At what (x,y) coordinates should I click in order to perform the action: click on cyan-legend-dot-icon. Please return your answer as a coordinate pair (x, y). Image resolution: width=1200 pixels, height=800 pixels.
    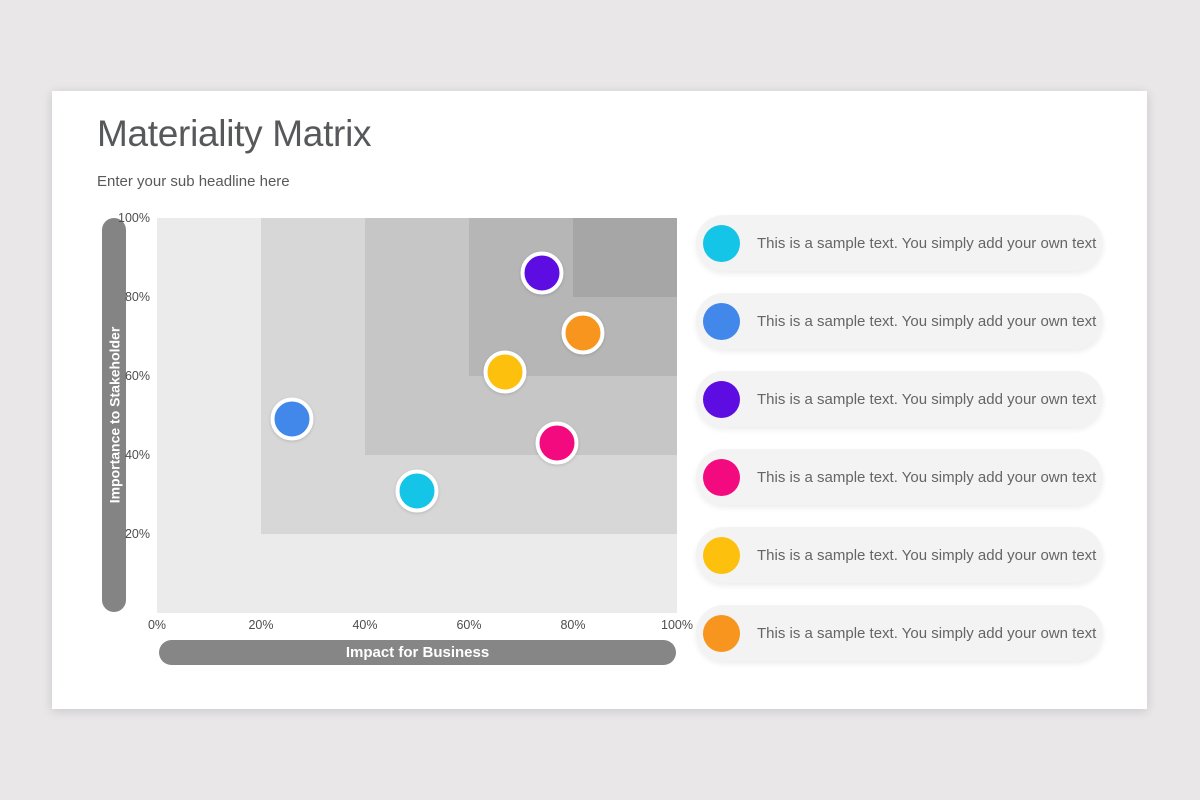
    Looking at the image, I should click on (721, 243).